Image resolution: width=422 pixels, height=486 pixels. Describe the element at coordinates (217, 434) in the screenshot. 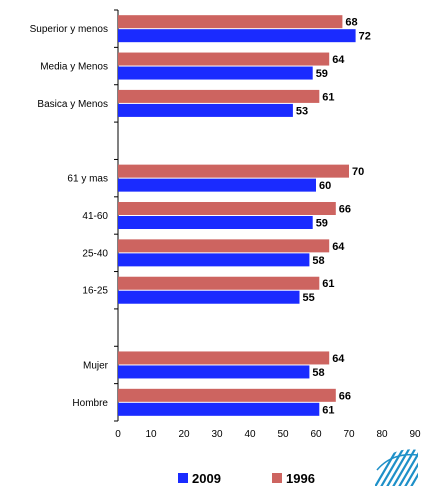

I see `x-tick-label: 30` at that location.